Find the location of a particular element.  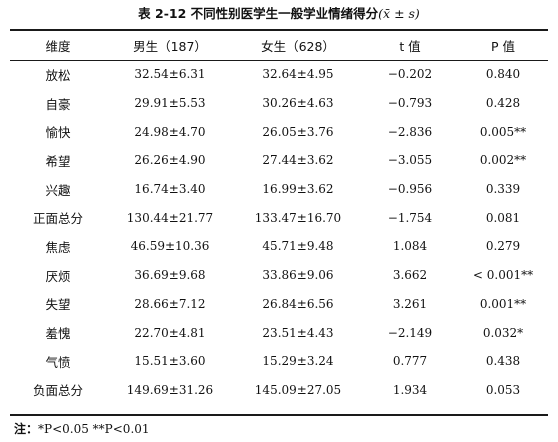

table-header-rule is located at coordinates (279, 60).